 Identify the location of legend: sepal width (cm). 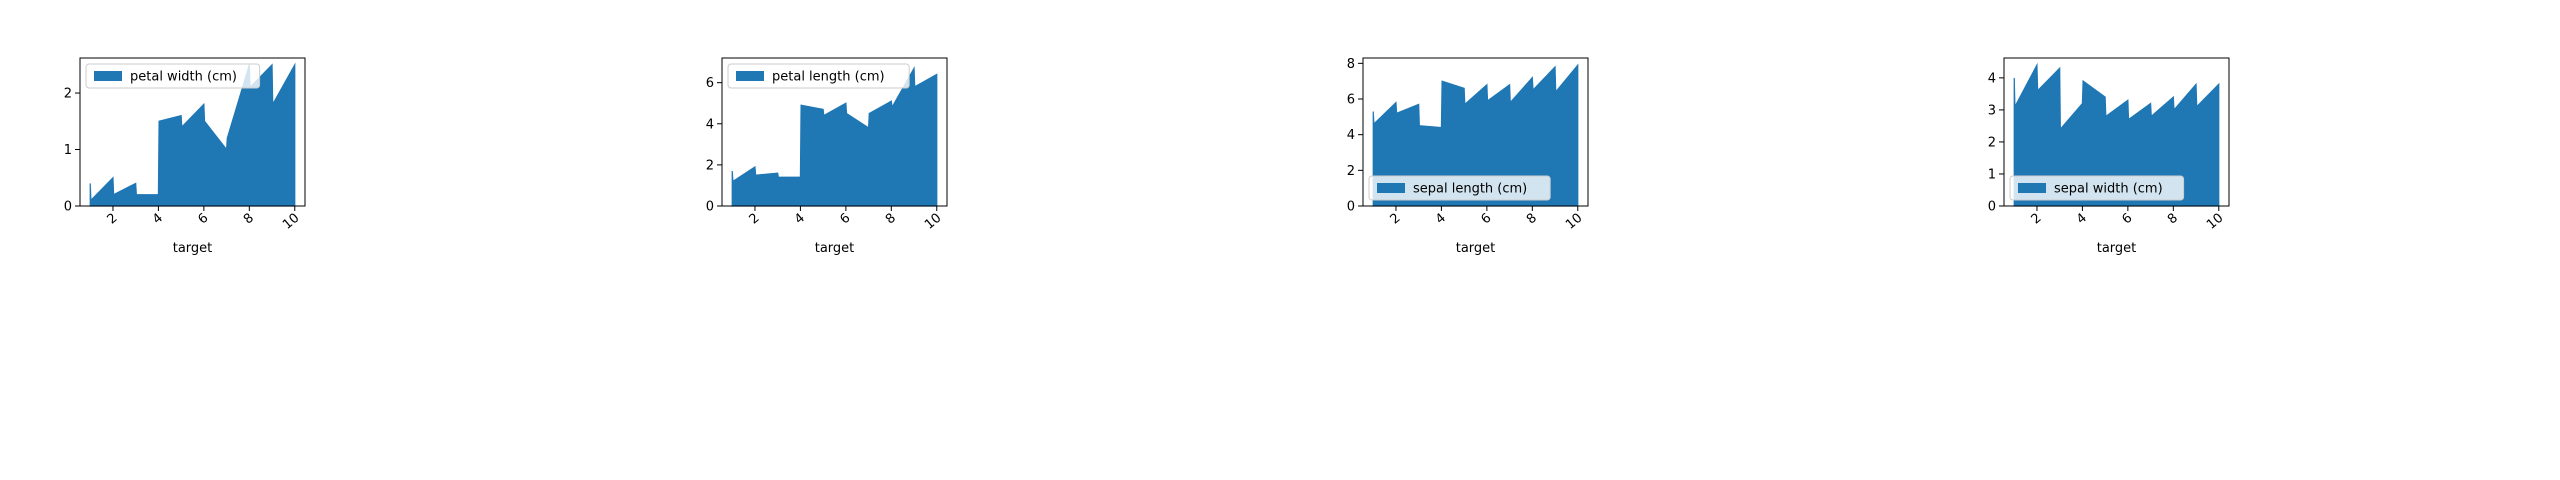
(2097, 188).